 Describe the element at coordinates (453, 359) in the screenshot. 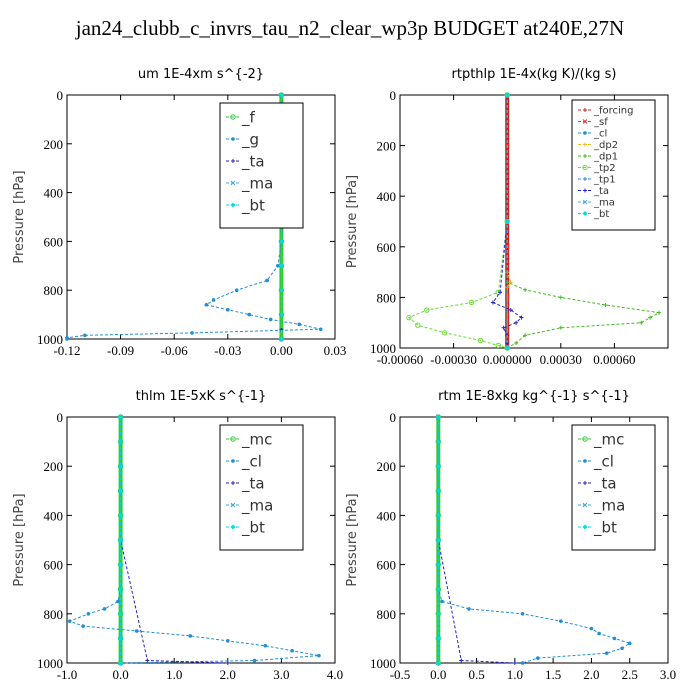

I see `x-tick-label: -0.00030` at that location.